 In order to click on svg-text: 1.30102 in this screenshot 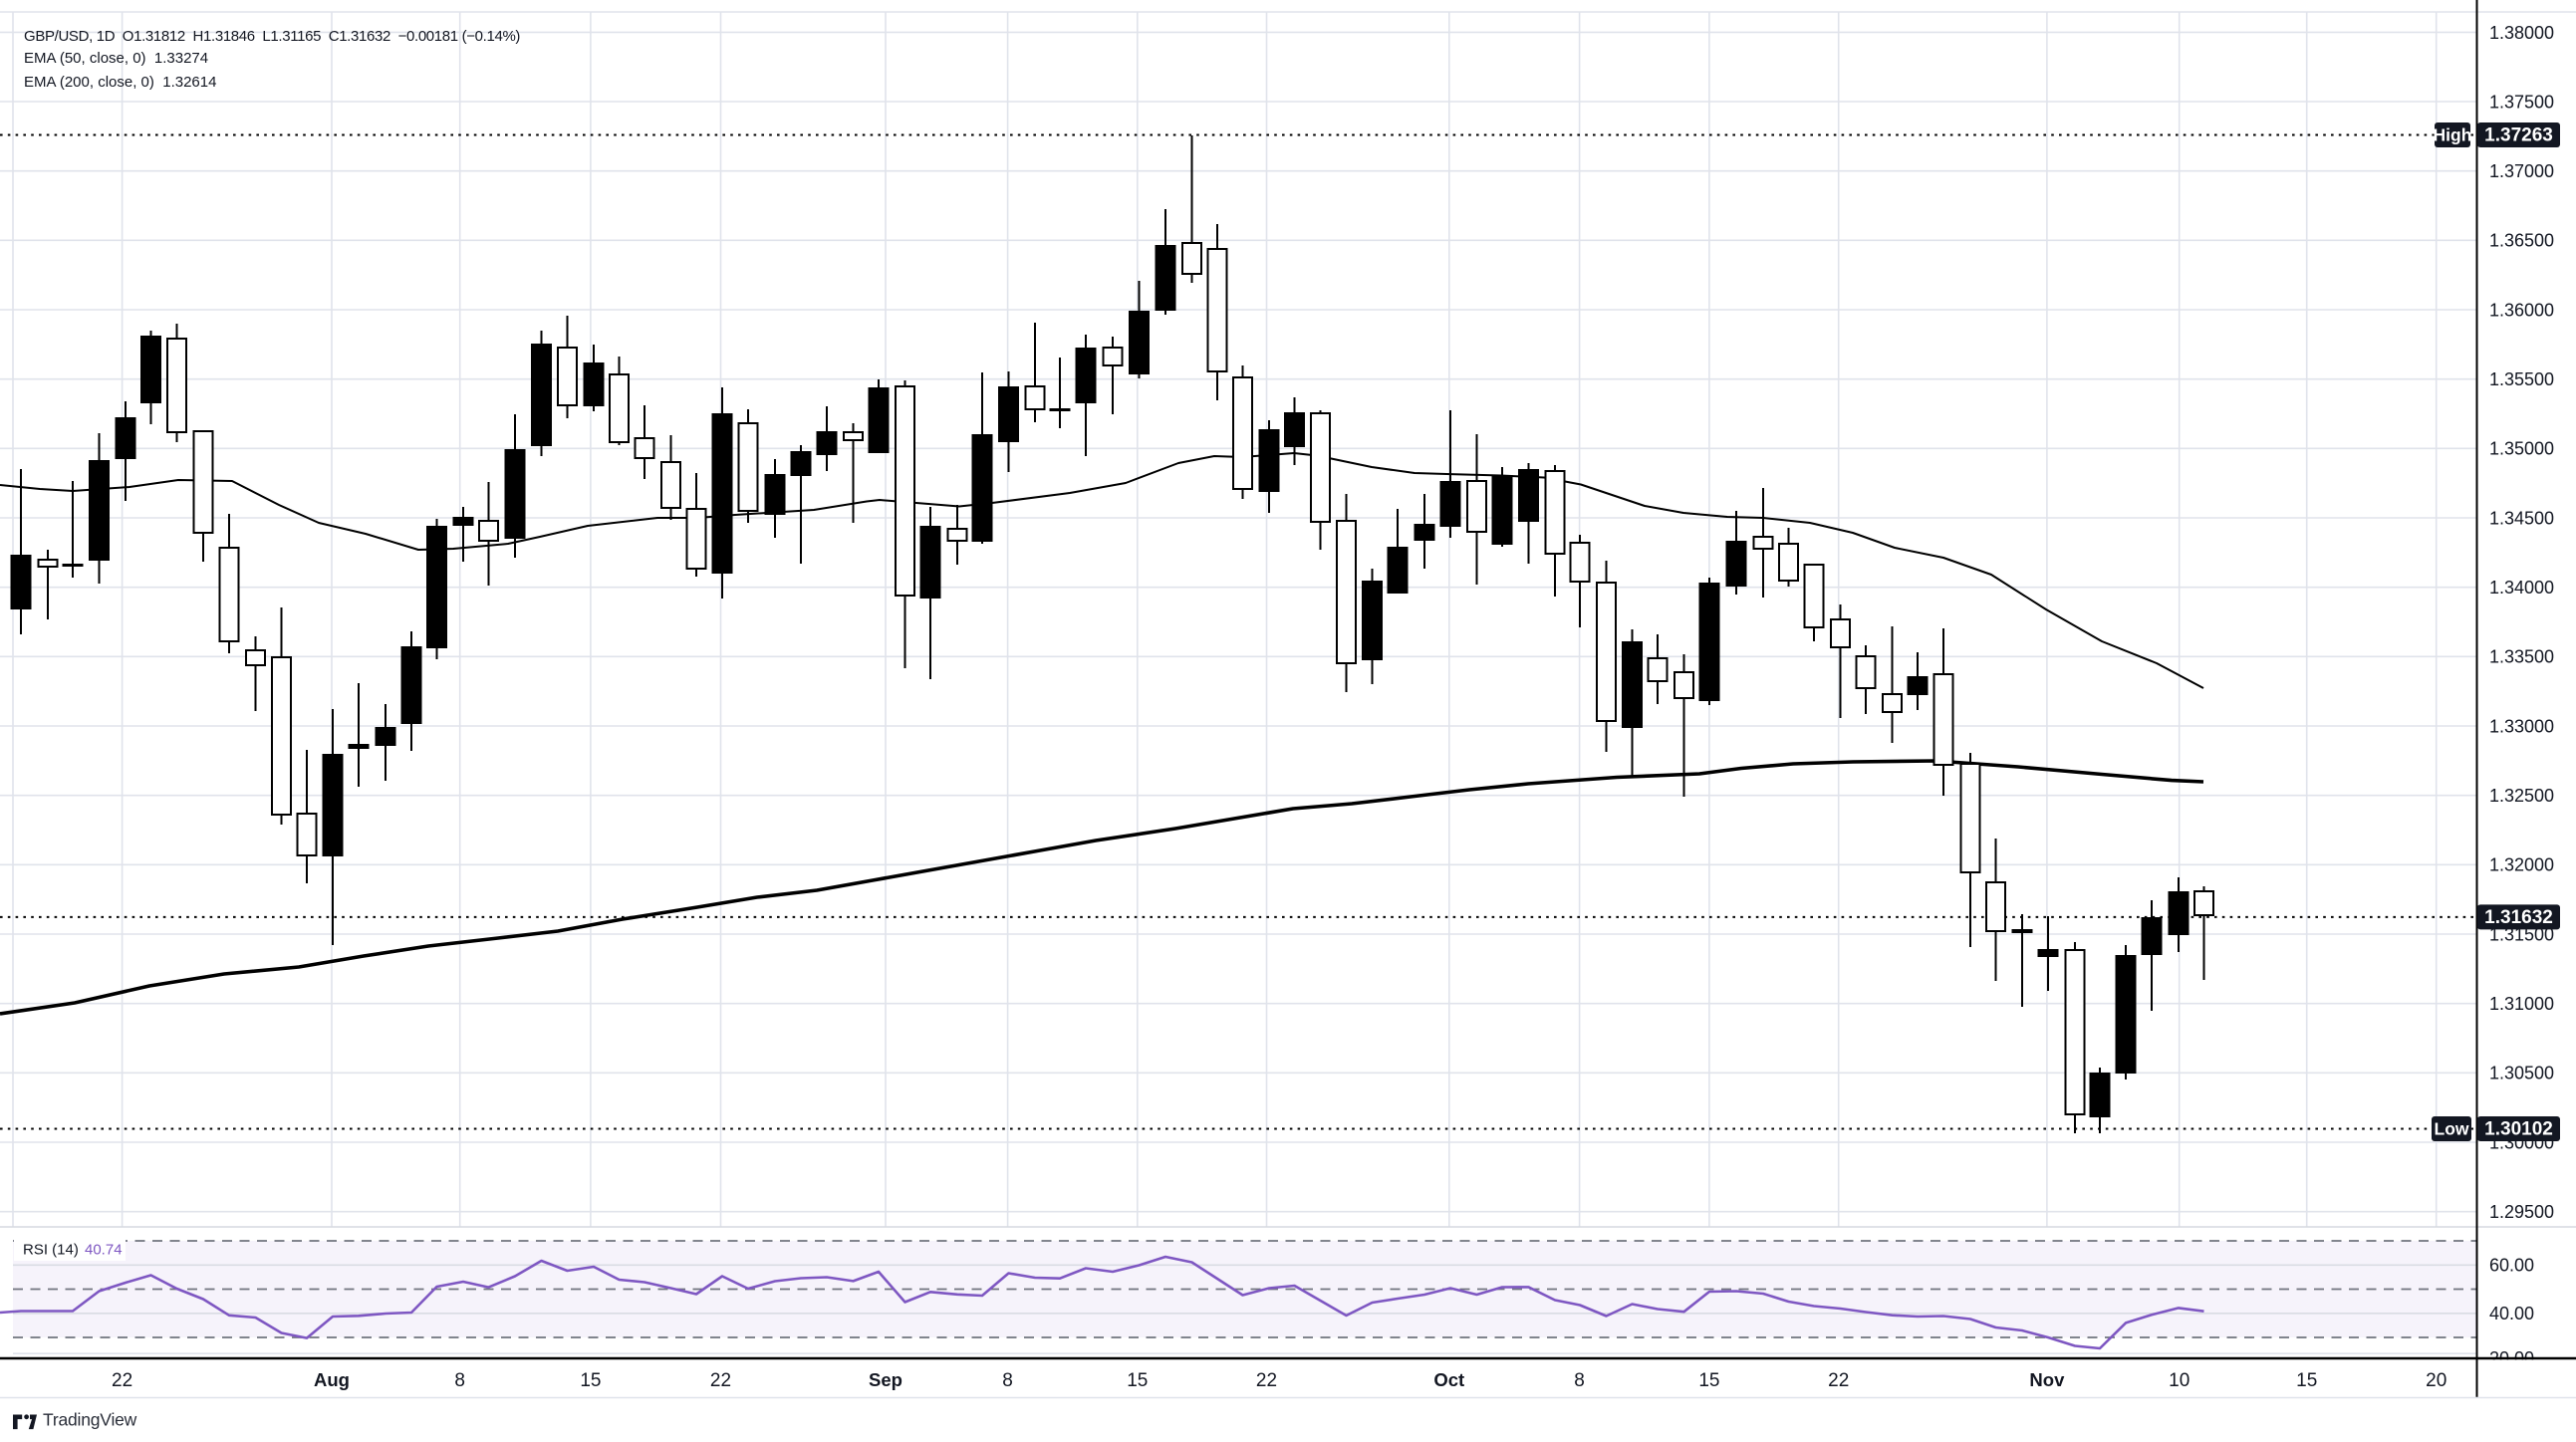, I will do `click(2518, 1129)`.